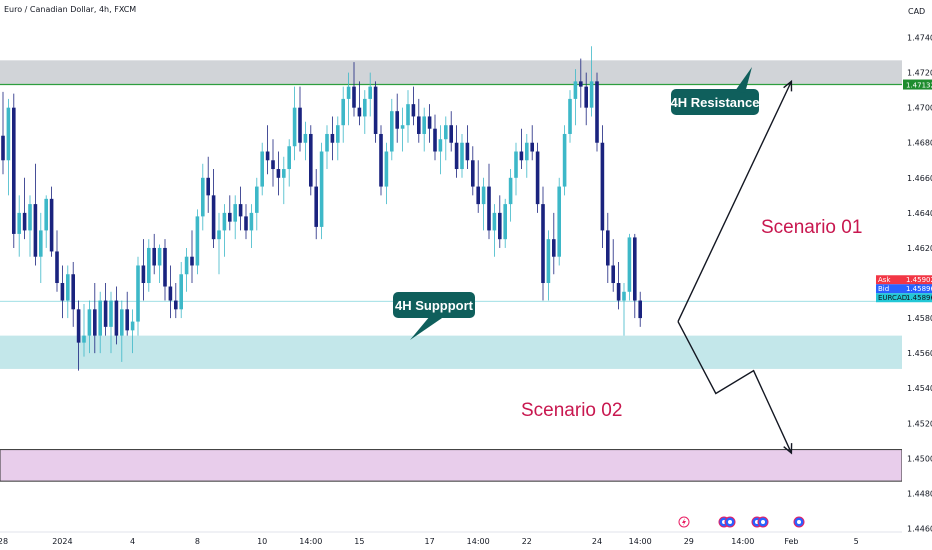 Image resolution: width=932 pixels, height=550 pixels. Describe the element at coordinates (919, 528) in the screenshot. I see `price-tick-label: 1.44600` at that location.